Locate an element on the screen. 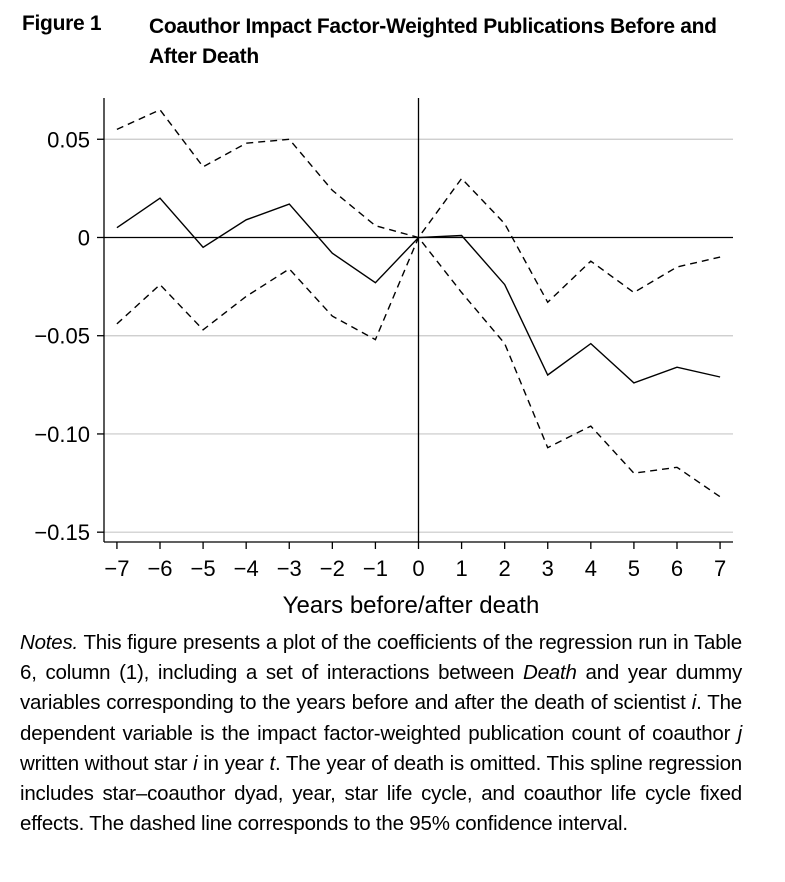 This screenshot has height=882, width=785. x-tick-label-7: 0 is located at coordinates (418, 568).